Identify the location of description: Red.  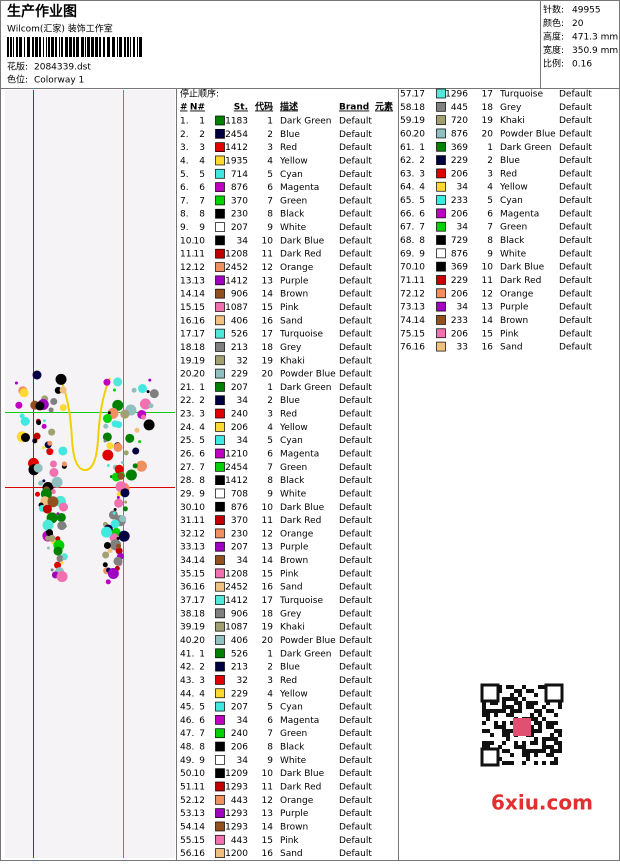
(288, 148).